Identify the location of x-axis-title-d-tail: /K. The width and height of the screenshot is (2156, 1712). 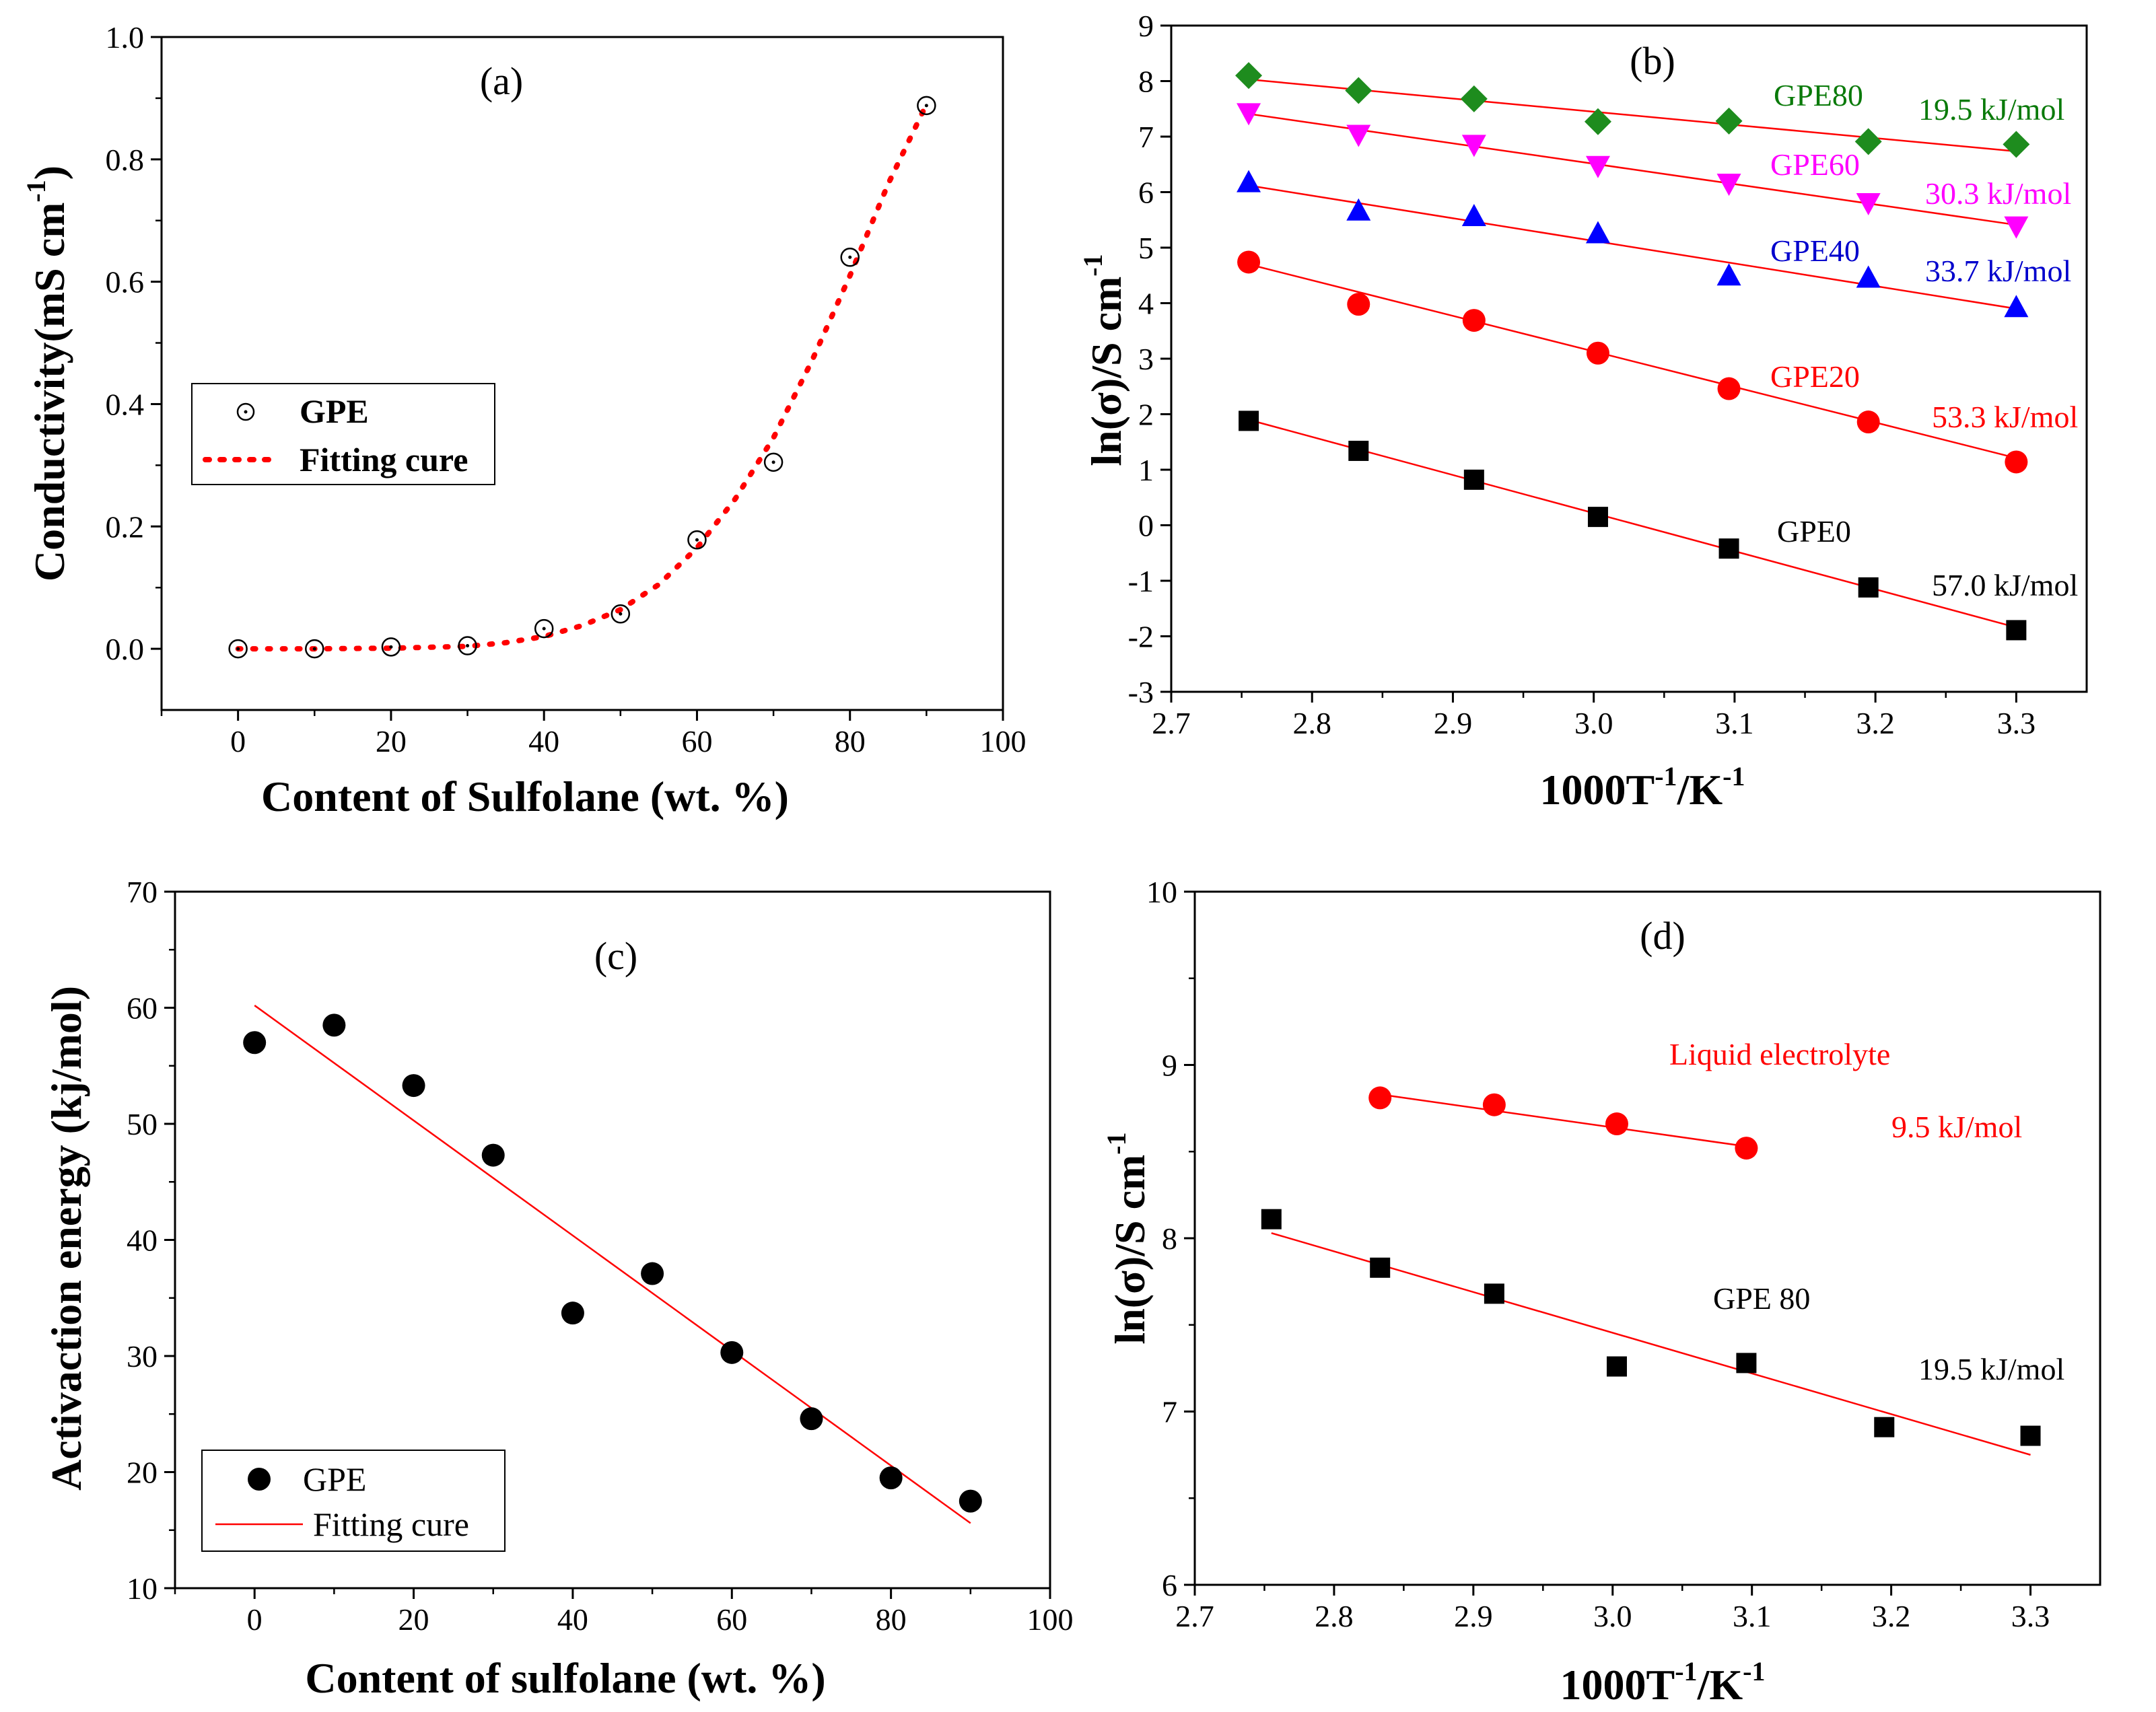
(1720, 1685).